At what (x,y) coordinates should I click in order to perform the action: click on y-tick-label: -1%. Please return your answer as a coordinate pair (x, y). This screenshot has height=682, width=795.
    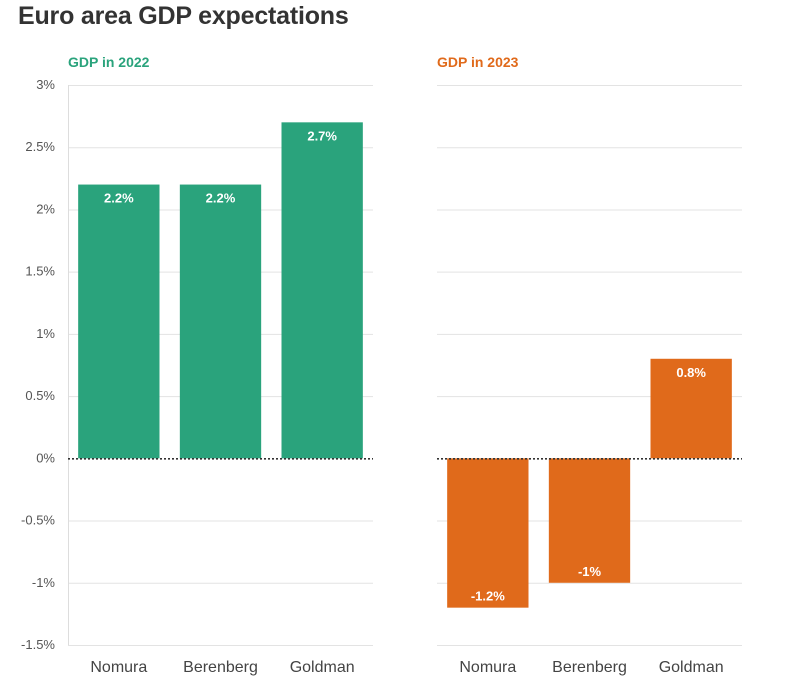
    Looking at the image, I should click on (44, 582).